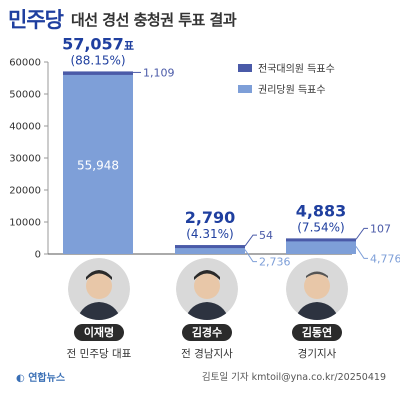 This screenshot has height=400, width=400. Describe the element at coordinates (25, 95) in the screenshot. I see `y-tick-label: 50000` at that location.